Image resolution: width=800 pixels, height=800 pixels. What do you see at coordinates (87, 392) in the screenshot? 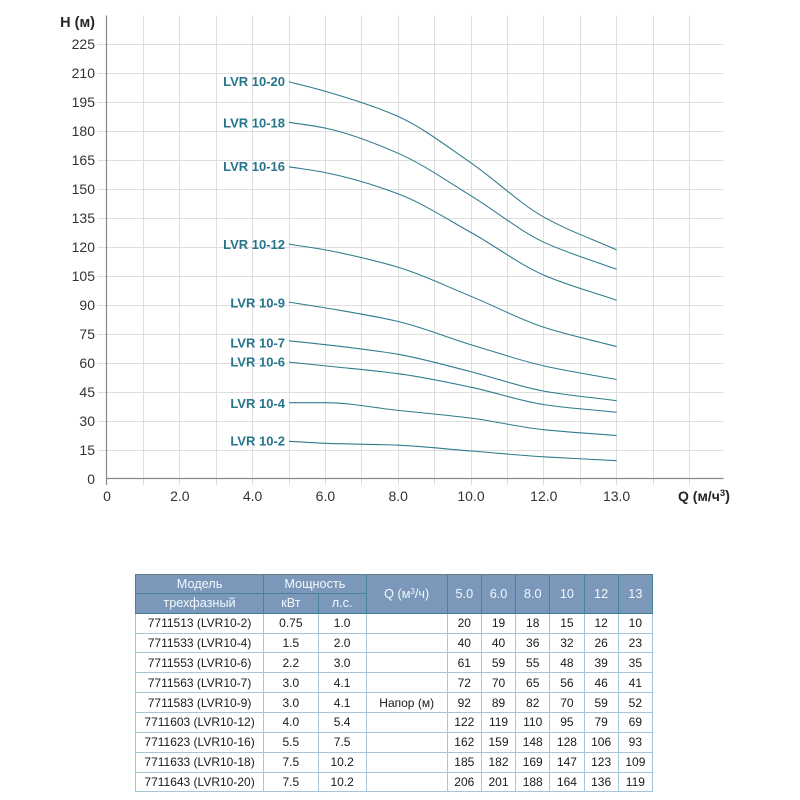
I see `svg-text: 45` at bounding box center [87, 392].